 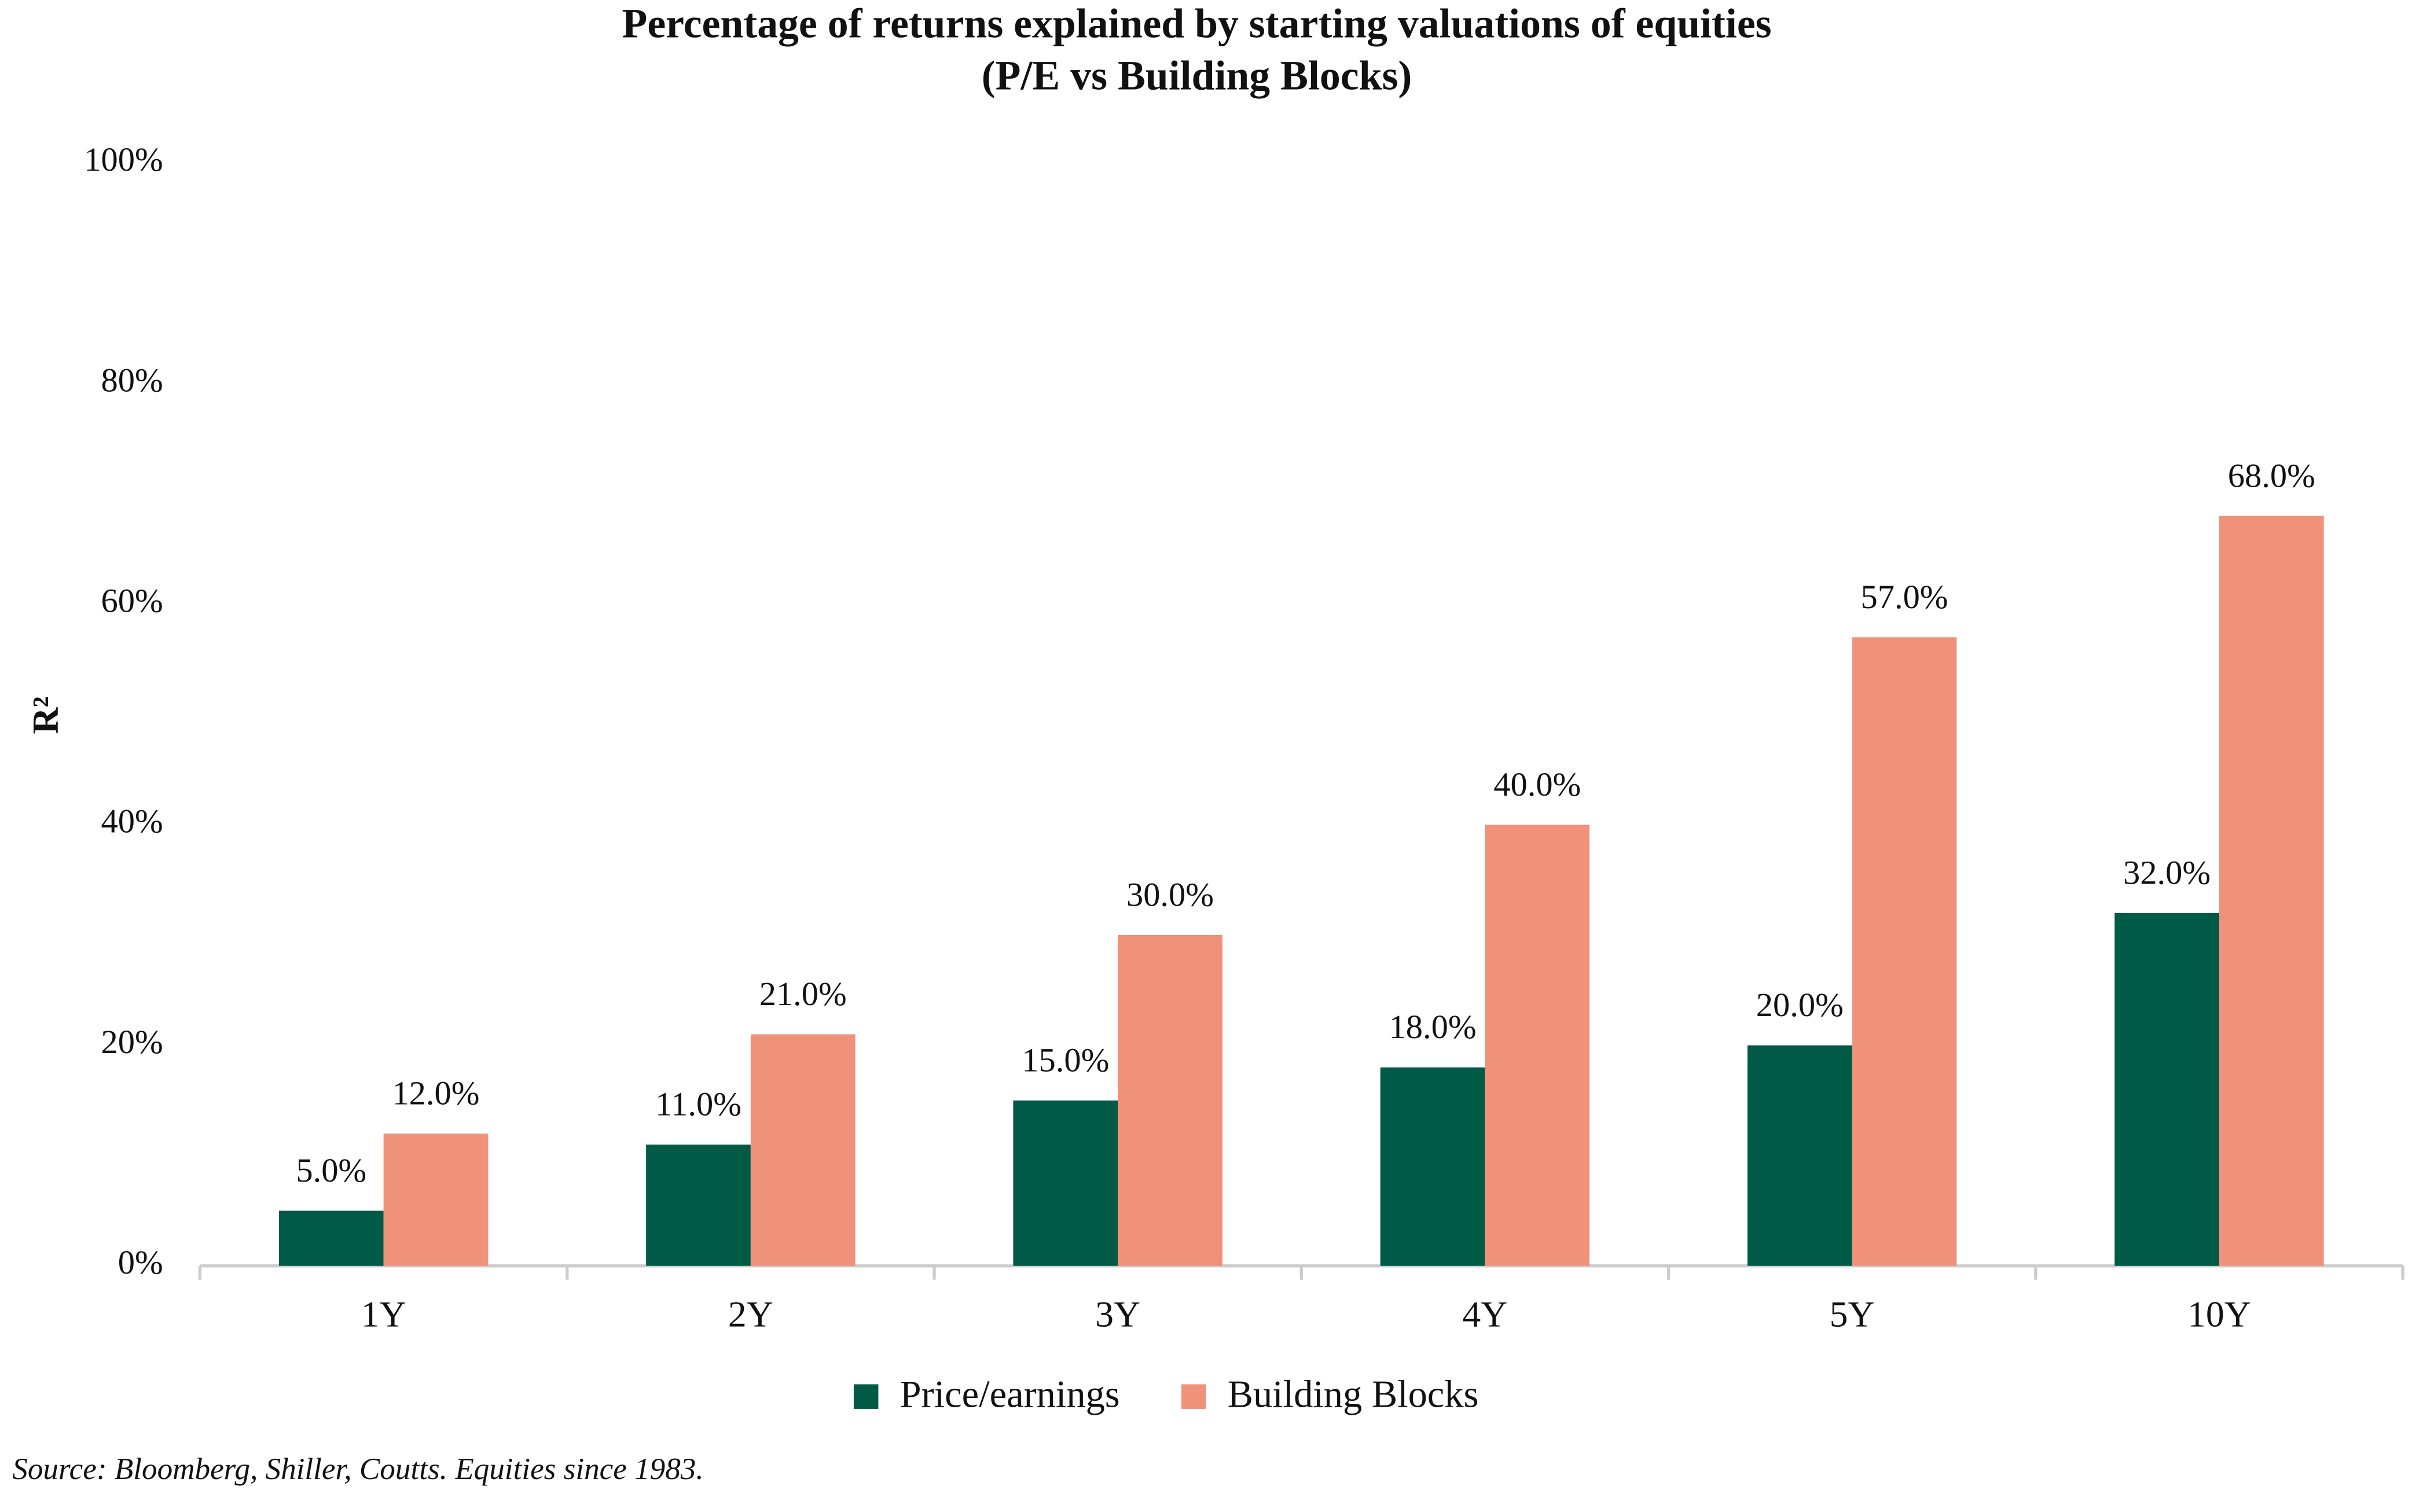 I want to click on y-axis-label: R², so click(x=45, y=715).